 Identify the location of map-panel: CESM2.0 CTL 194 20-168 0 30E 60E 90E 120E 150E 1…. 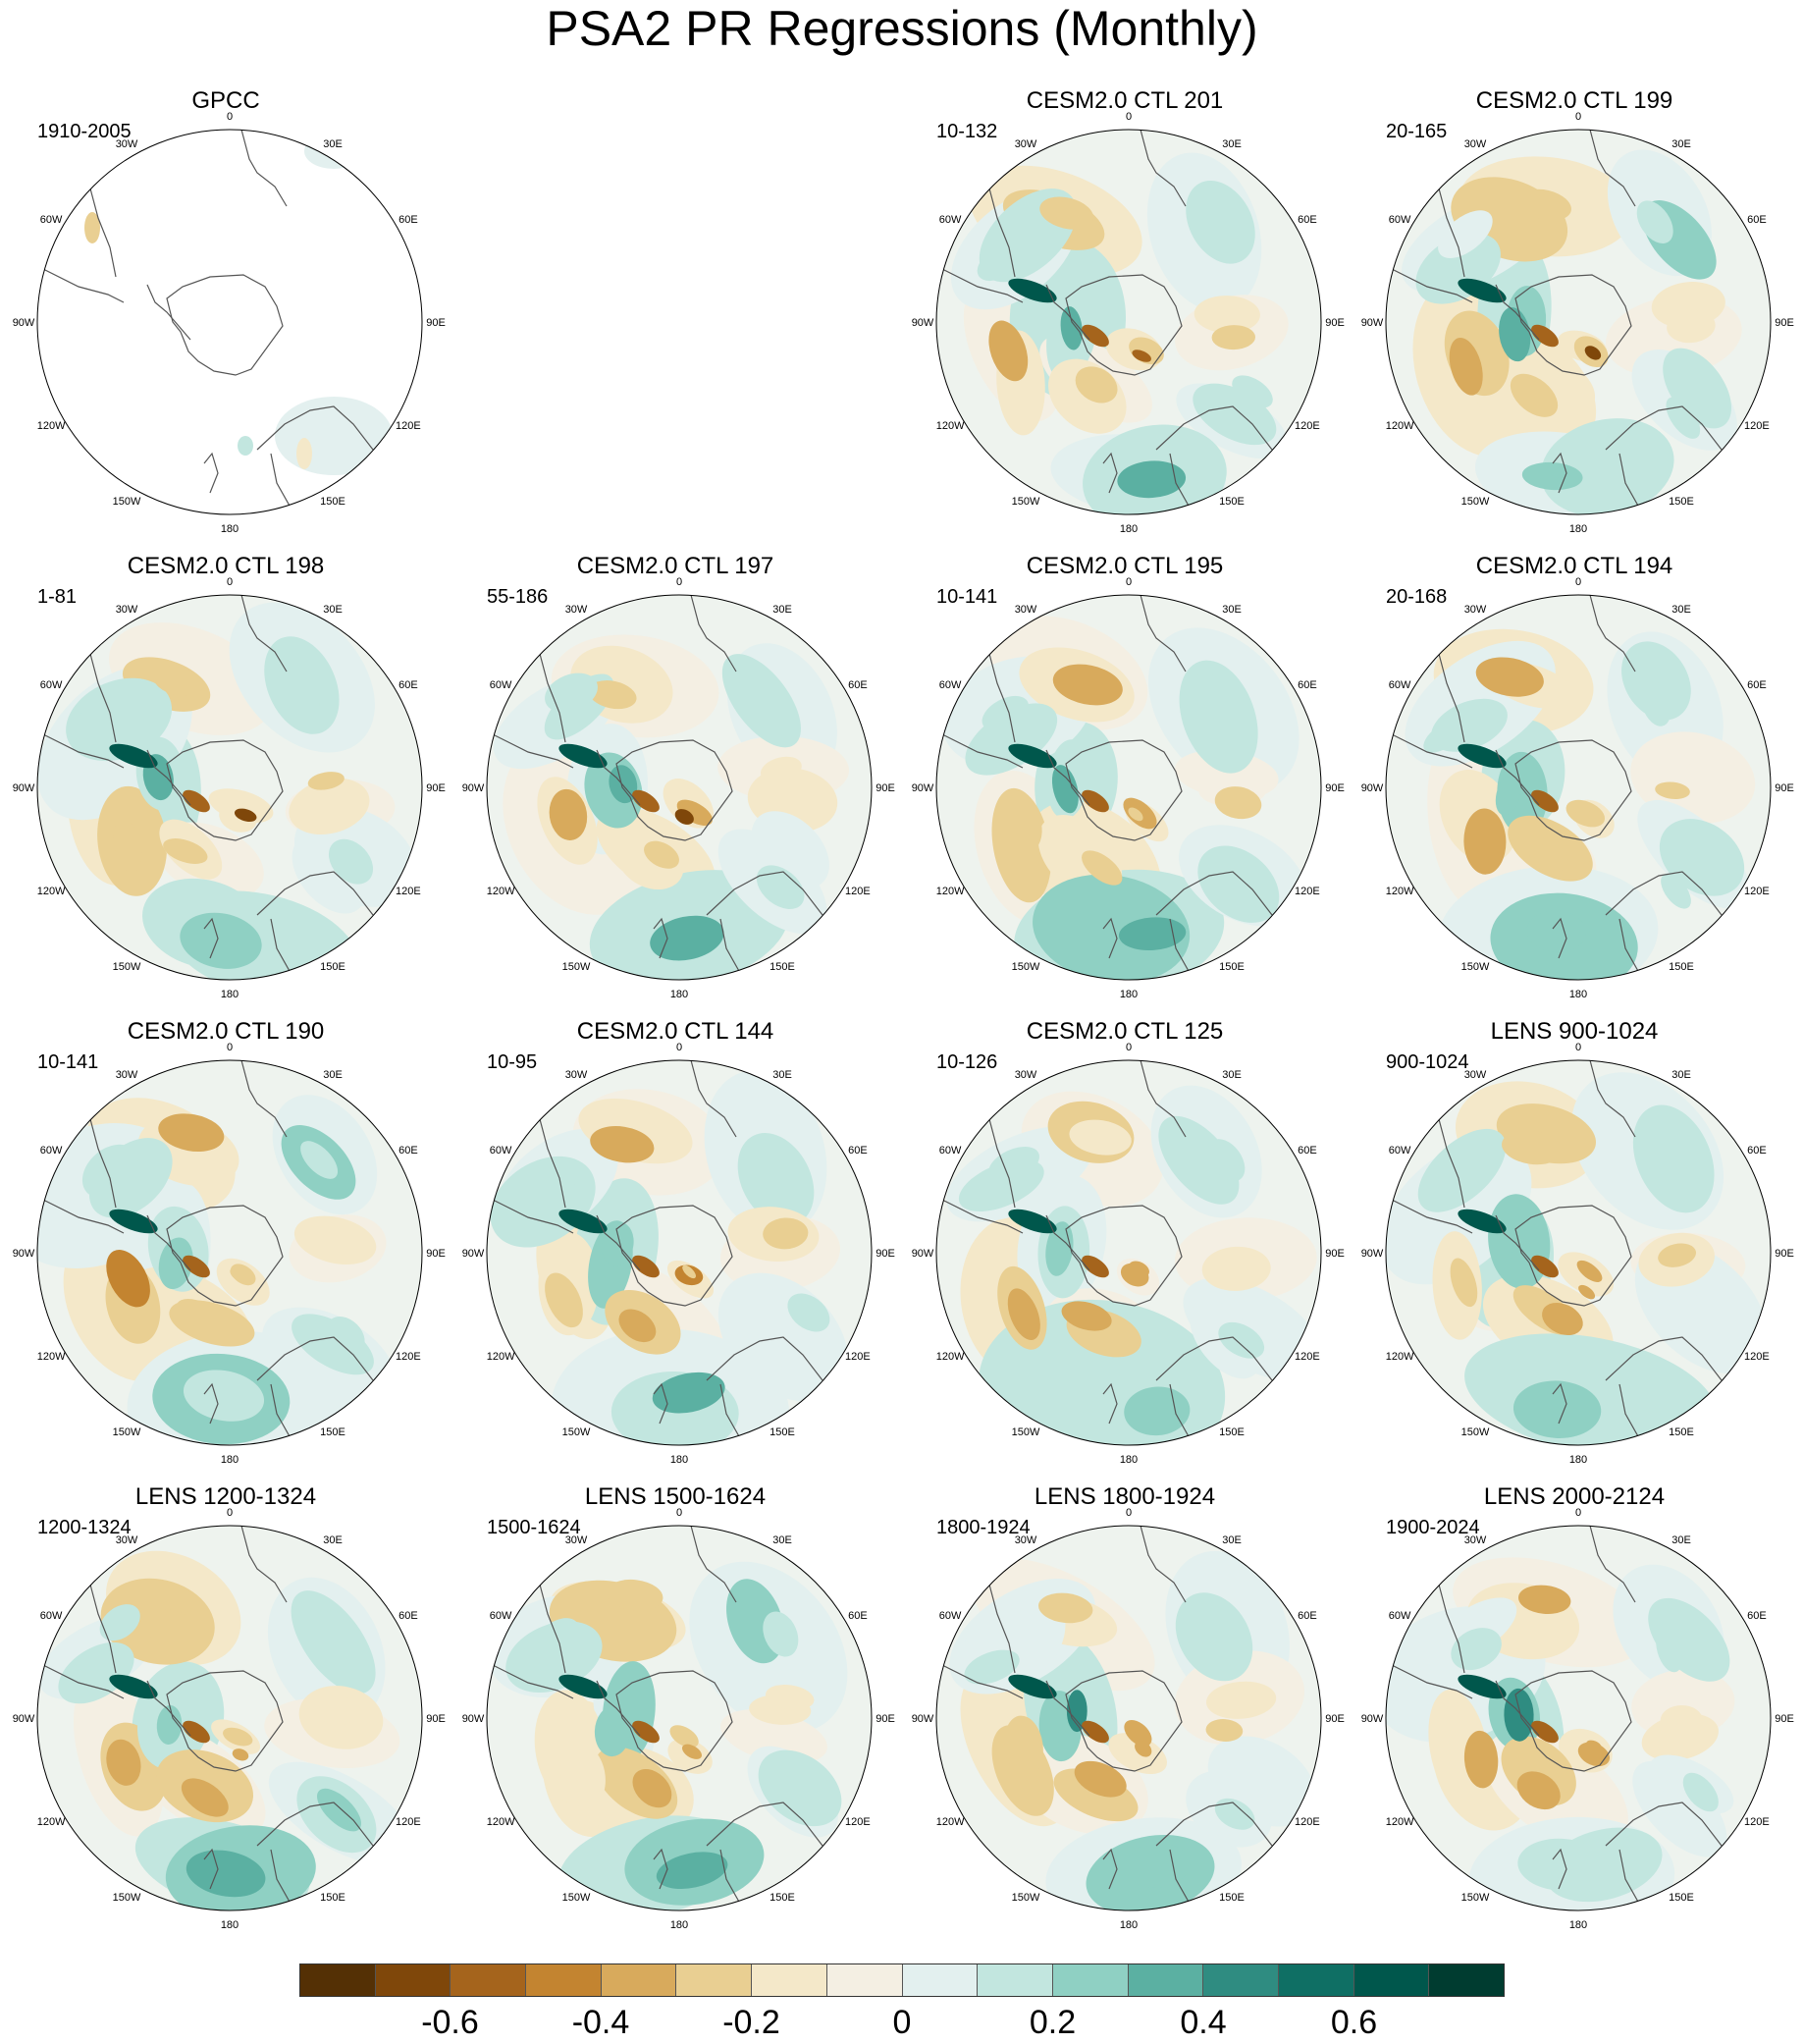
(1574, 783).